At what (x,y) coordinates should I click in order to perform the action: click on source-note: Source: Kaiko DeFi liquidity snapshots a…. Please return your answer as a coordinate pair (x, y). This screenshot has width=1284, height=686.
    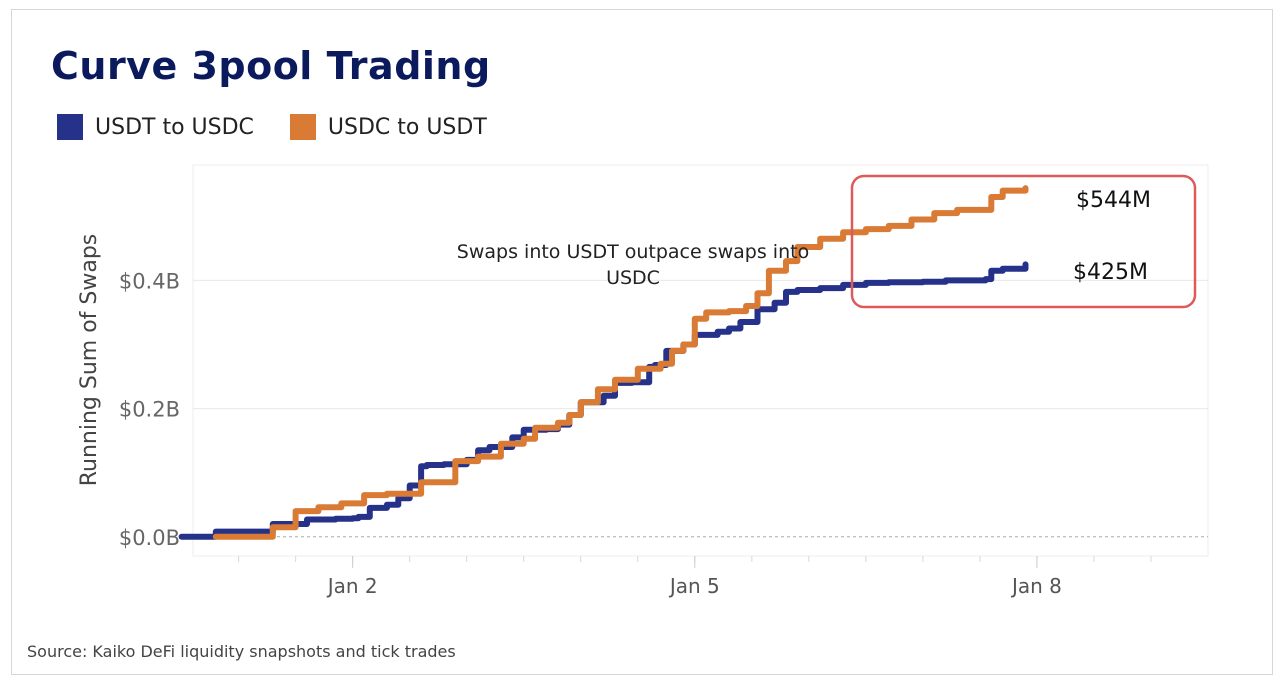
    Looking at the image, I should click on (241, 651).